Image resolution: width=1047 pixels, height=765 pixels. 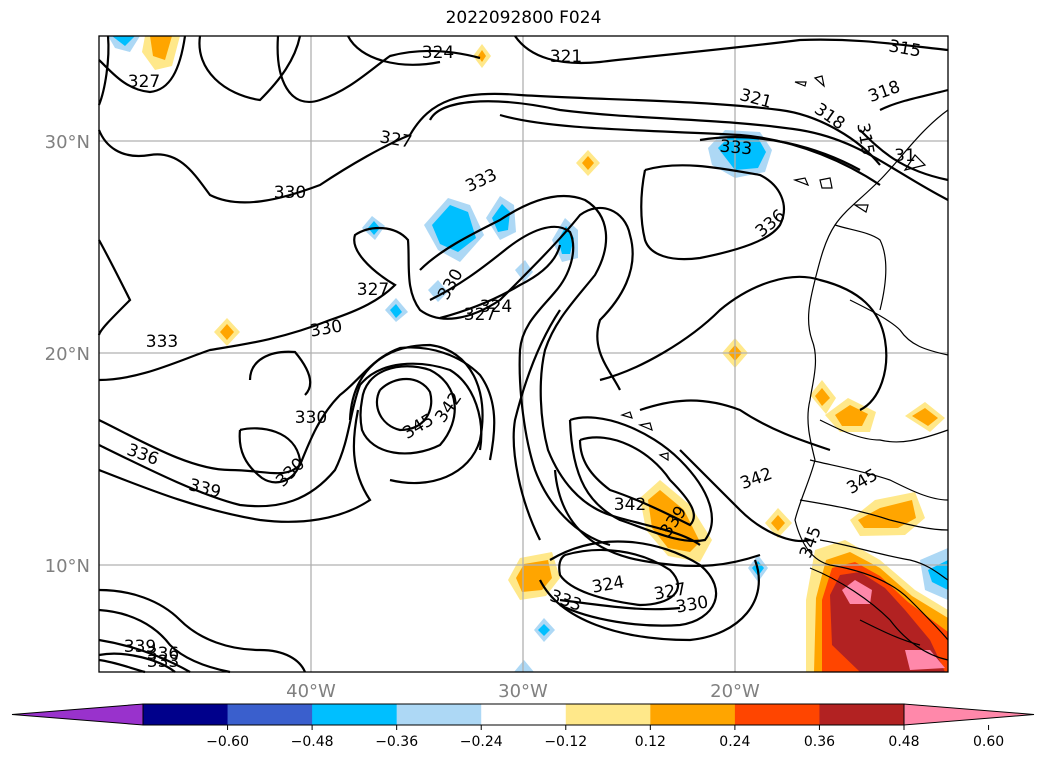 I want to click on contour-label: 31, so click(x=905, y=156).